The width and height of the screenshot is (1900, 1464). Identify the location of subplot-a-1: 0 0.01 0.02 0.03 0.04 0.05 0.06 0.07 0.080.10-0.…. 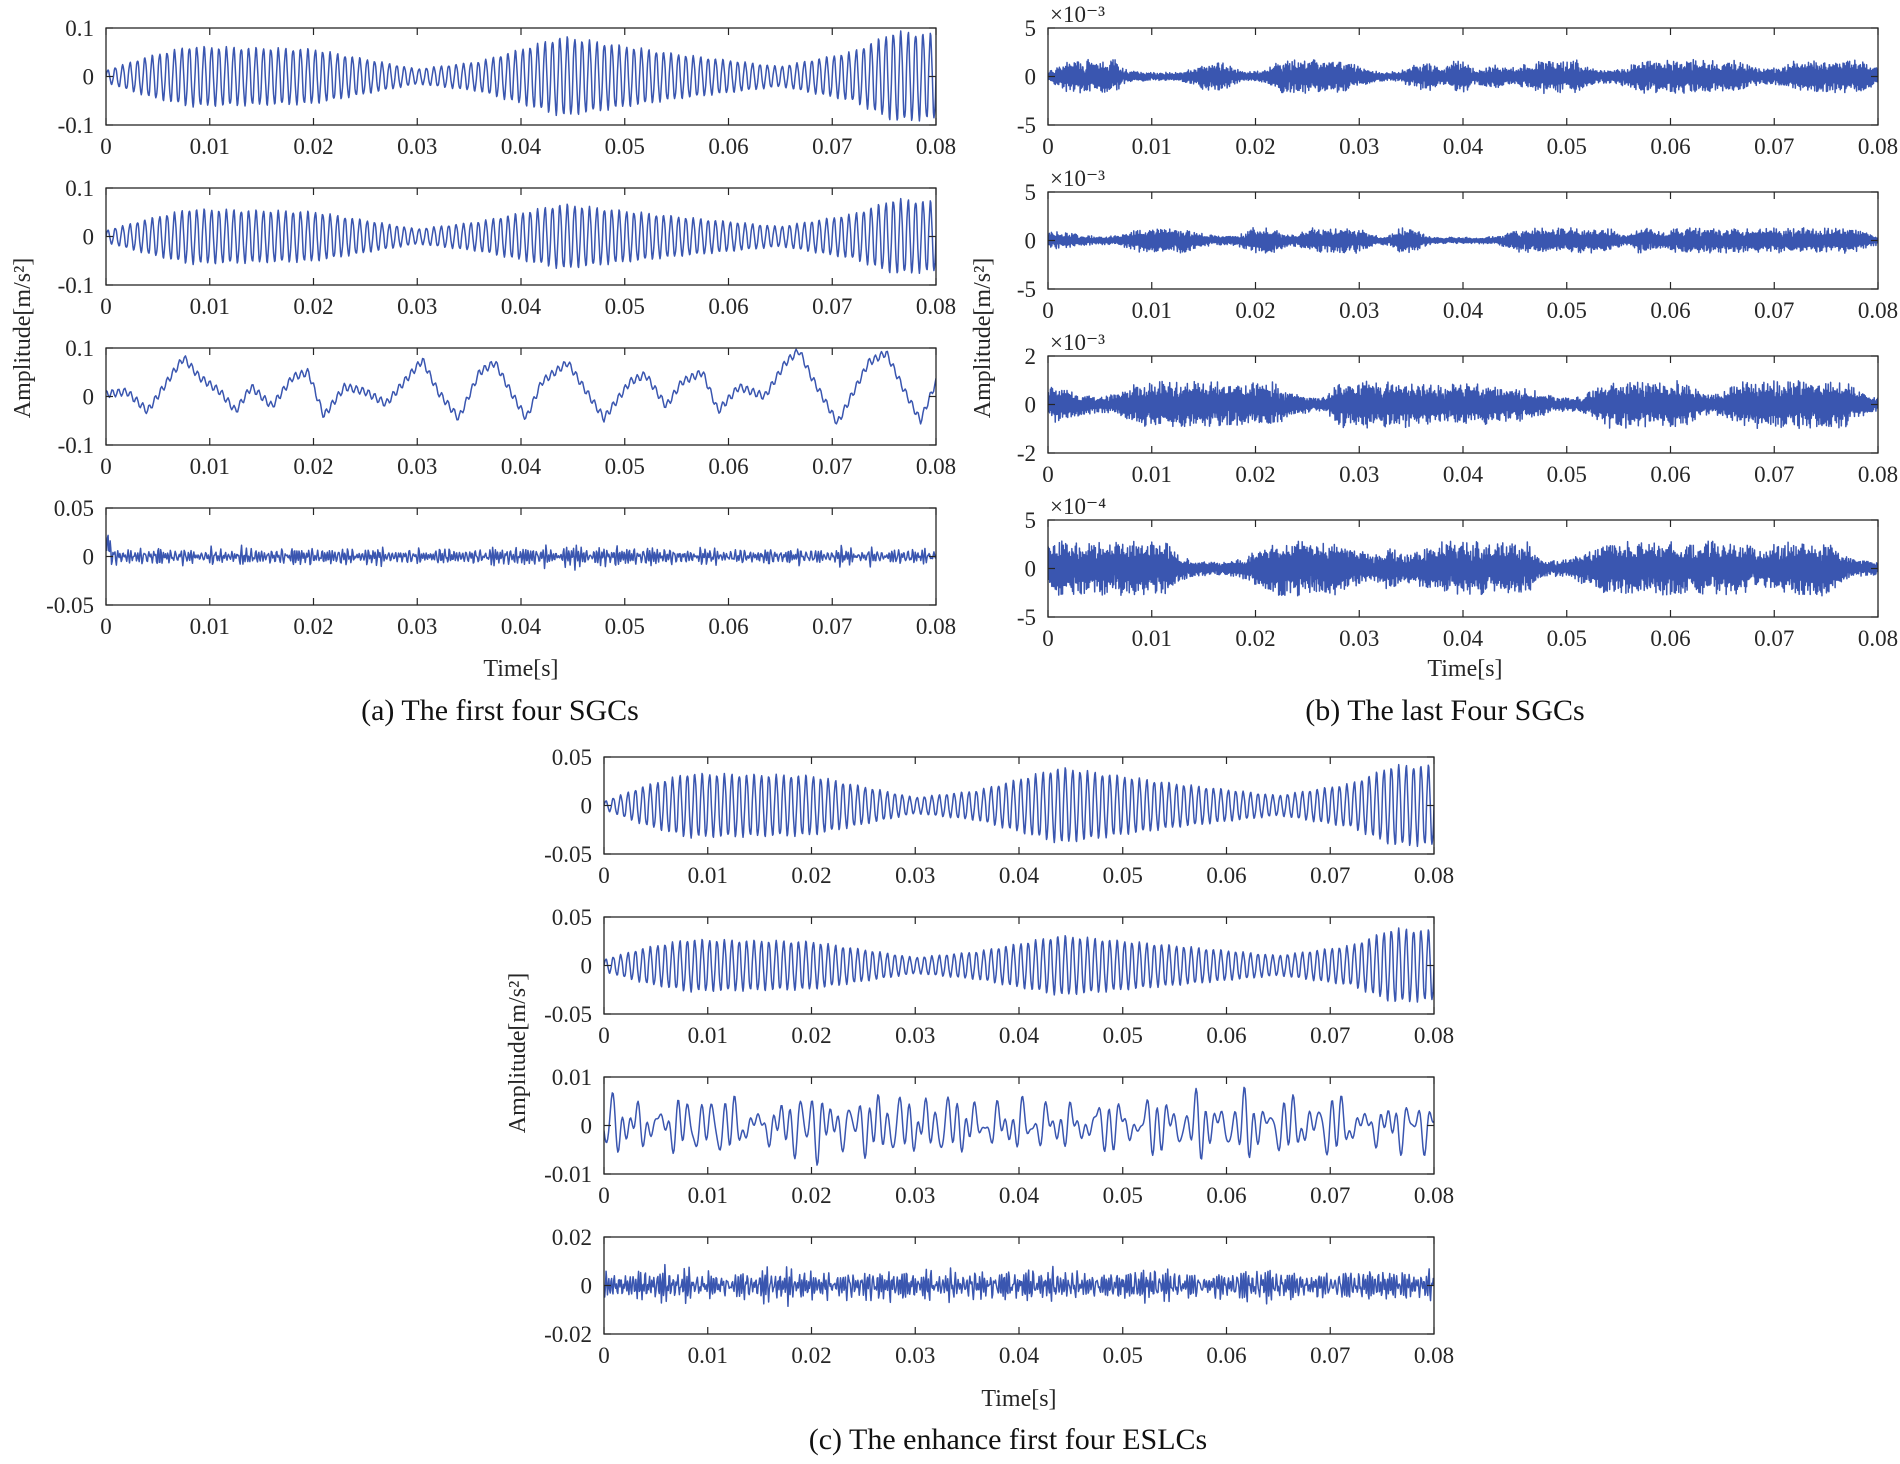
(507, 87).